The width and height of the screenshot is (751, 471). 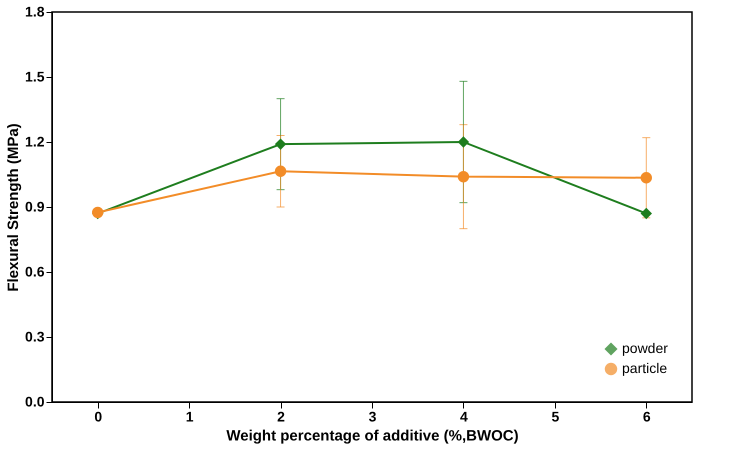 What do you see at coordinates (372, 416) in the screenshot?
I see `x-tick-label: 3` at bounding box center [372, 416].